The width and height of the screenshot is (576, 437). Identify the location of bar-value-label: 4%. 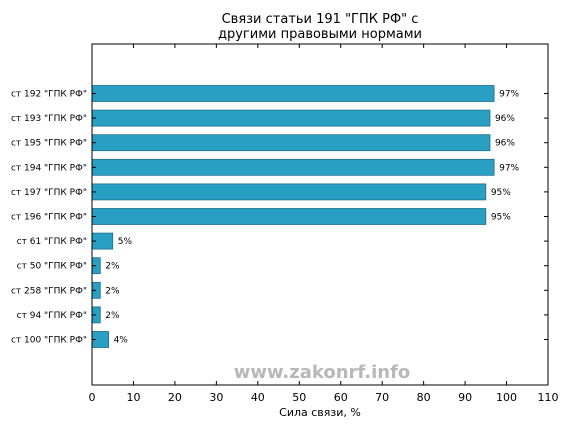
(121, 341).